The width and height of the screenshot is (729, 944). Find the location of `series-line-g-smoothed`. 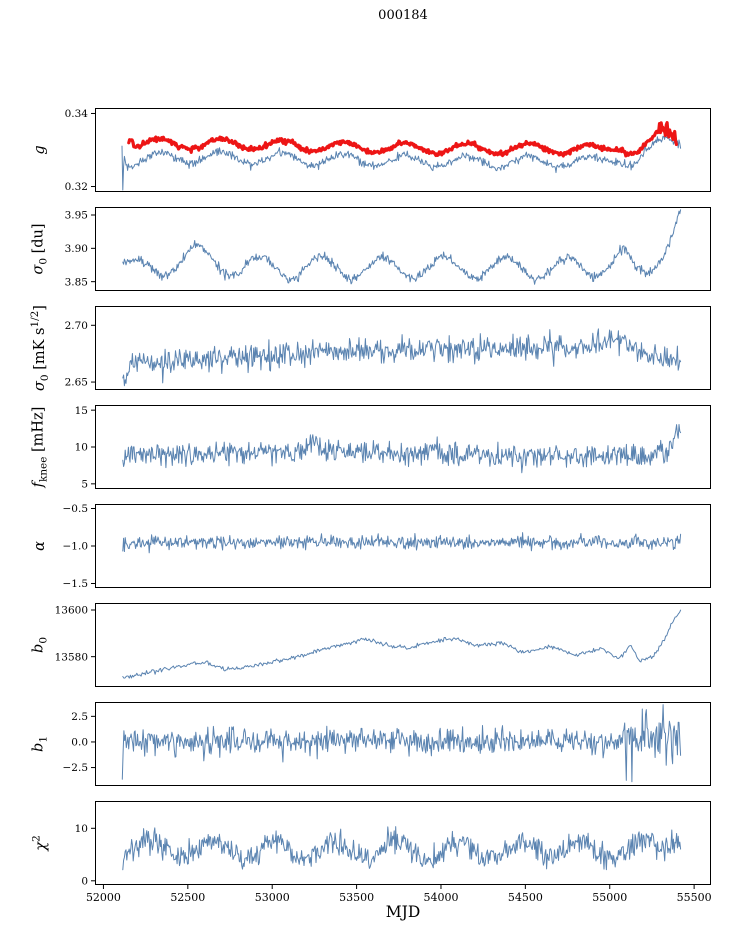

series-line-g-smoothed is located at coordinates (402, 139).